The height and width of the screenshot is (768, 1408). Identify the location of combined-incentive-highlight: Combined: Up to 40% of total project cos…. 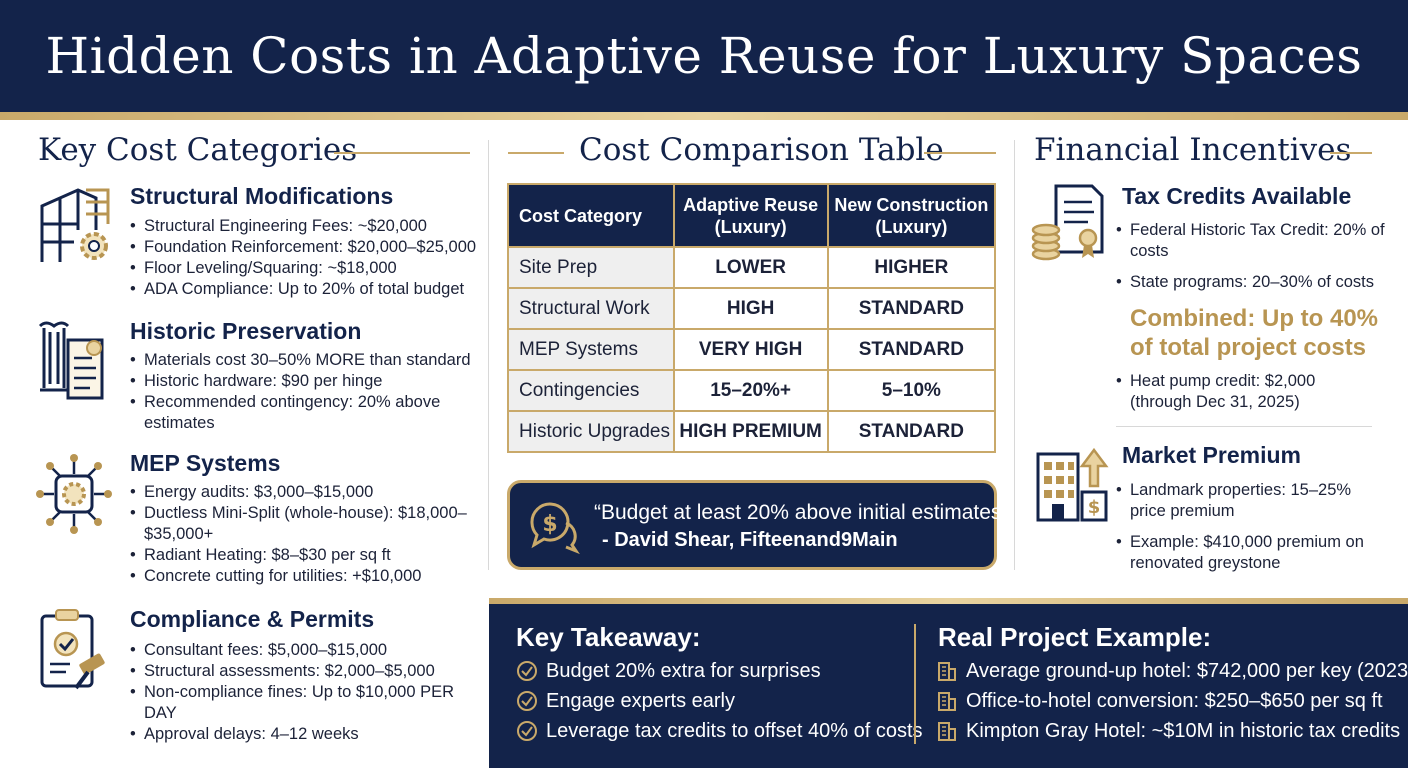
(1254, 333).